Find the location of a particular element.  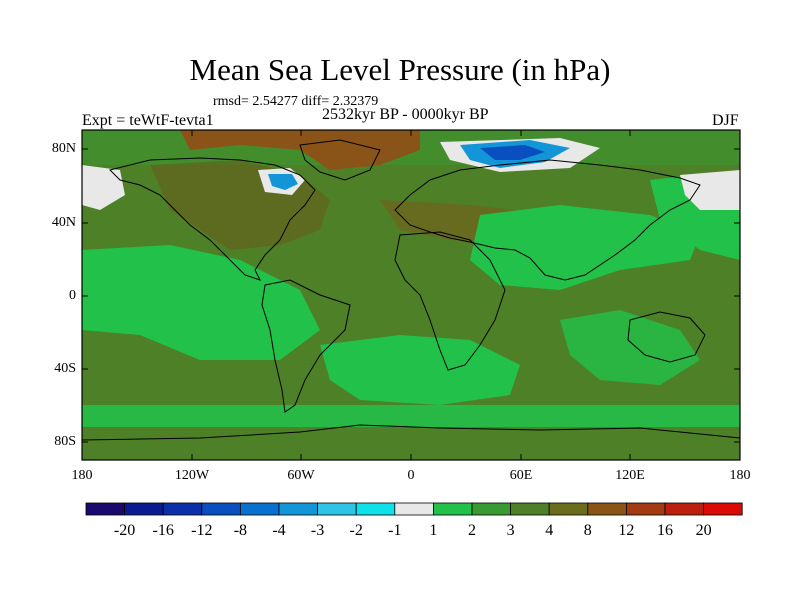

coast-antarctica is located at coordinates (411, 432).